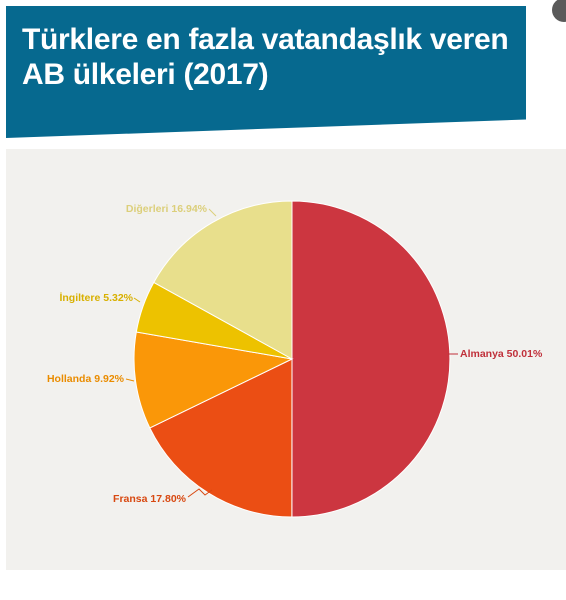 The image size is (566, 600). What do you see at coordinates (86, 379) in the screenshot?
I see `slice-label-3: Hollanda 9.92%` at bounding box center [86, 379].